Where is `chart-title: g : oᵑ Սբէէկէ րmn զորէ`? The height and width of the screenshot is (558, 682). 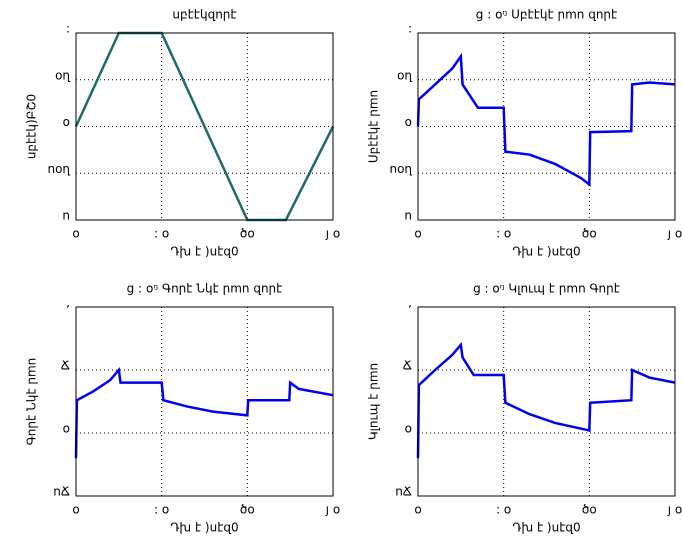 chart-title: g : oᵑ Սբէէկէ րmn զորէ is located at coordinates (546, 15).